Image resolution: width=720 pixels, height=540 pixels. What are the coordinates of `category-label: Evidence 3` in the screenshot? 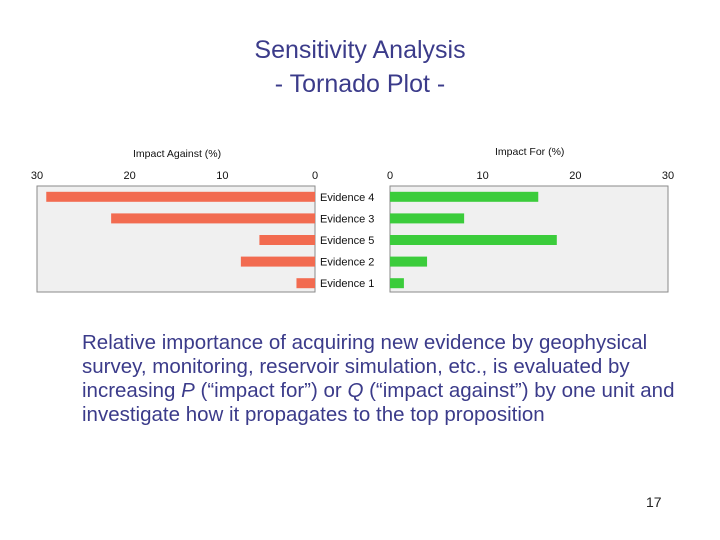 It's located at (347, 219).